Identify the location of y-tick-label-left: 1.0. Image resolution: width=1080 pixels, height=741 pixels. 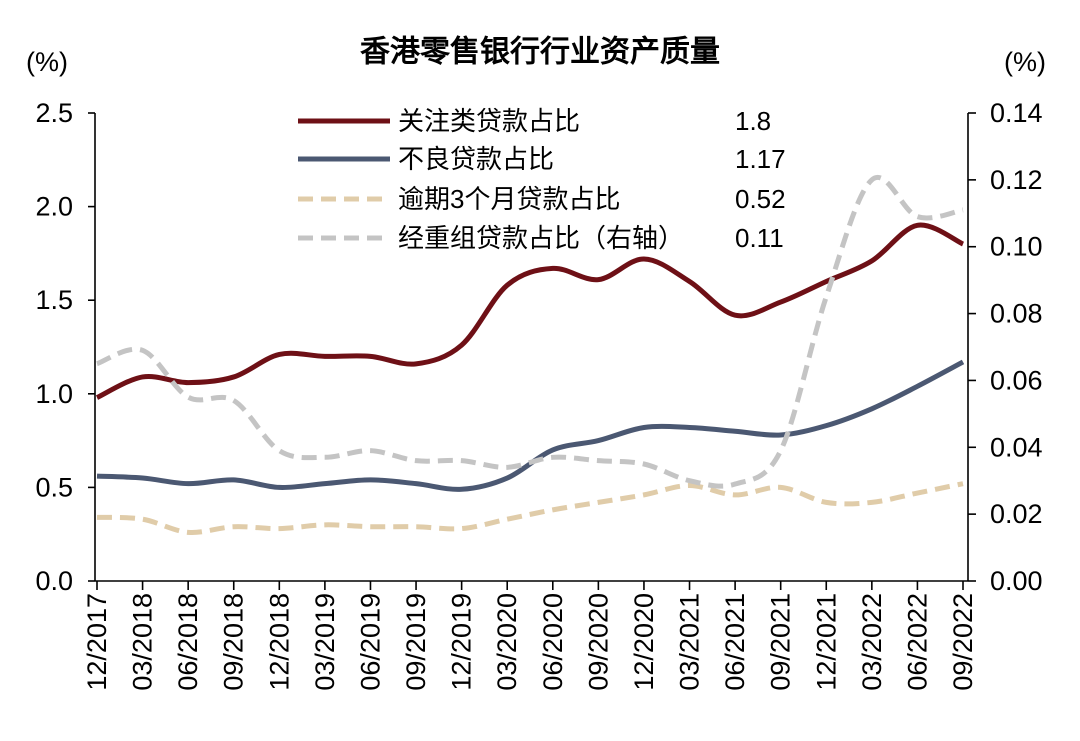
(54, 394).